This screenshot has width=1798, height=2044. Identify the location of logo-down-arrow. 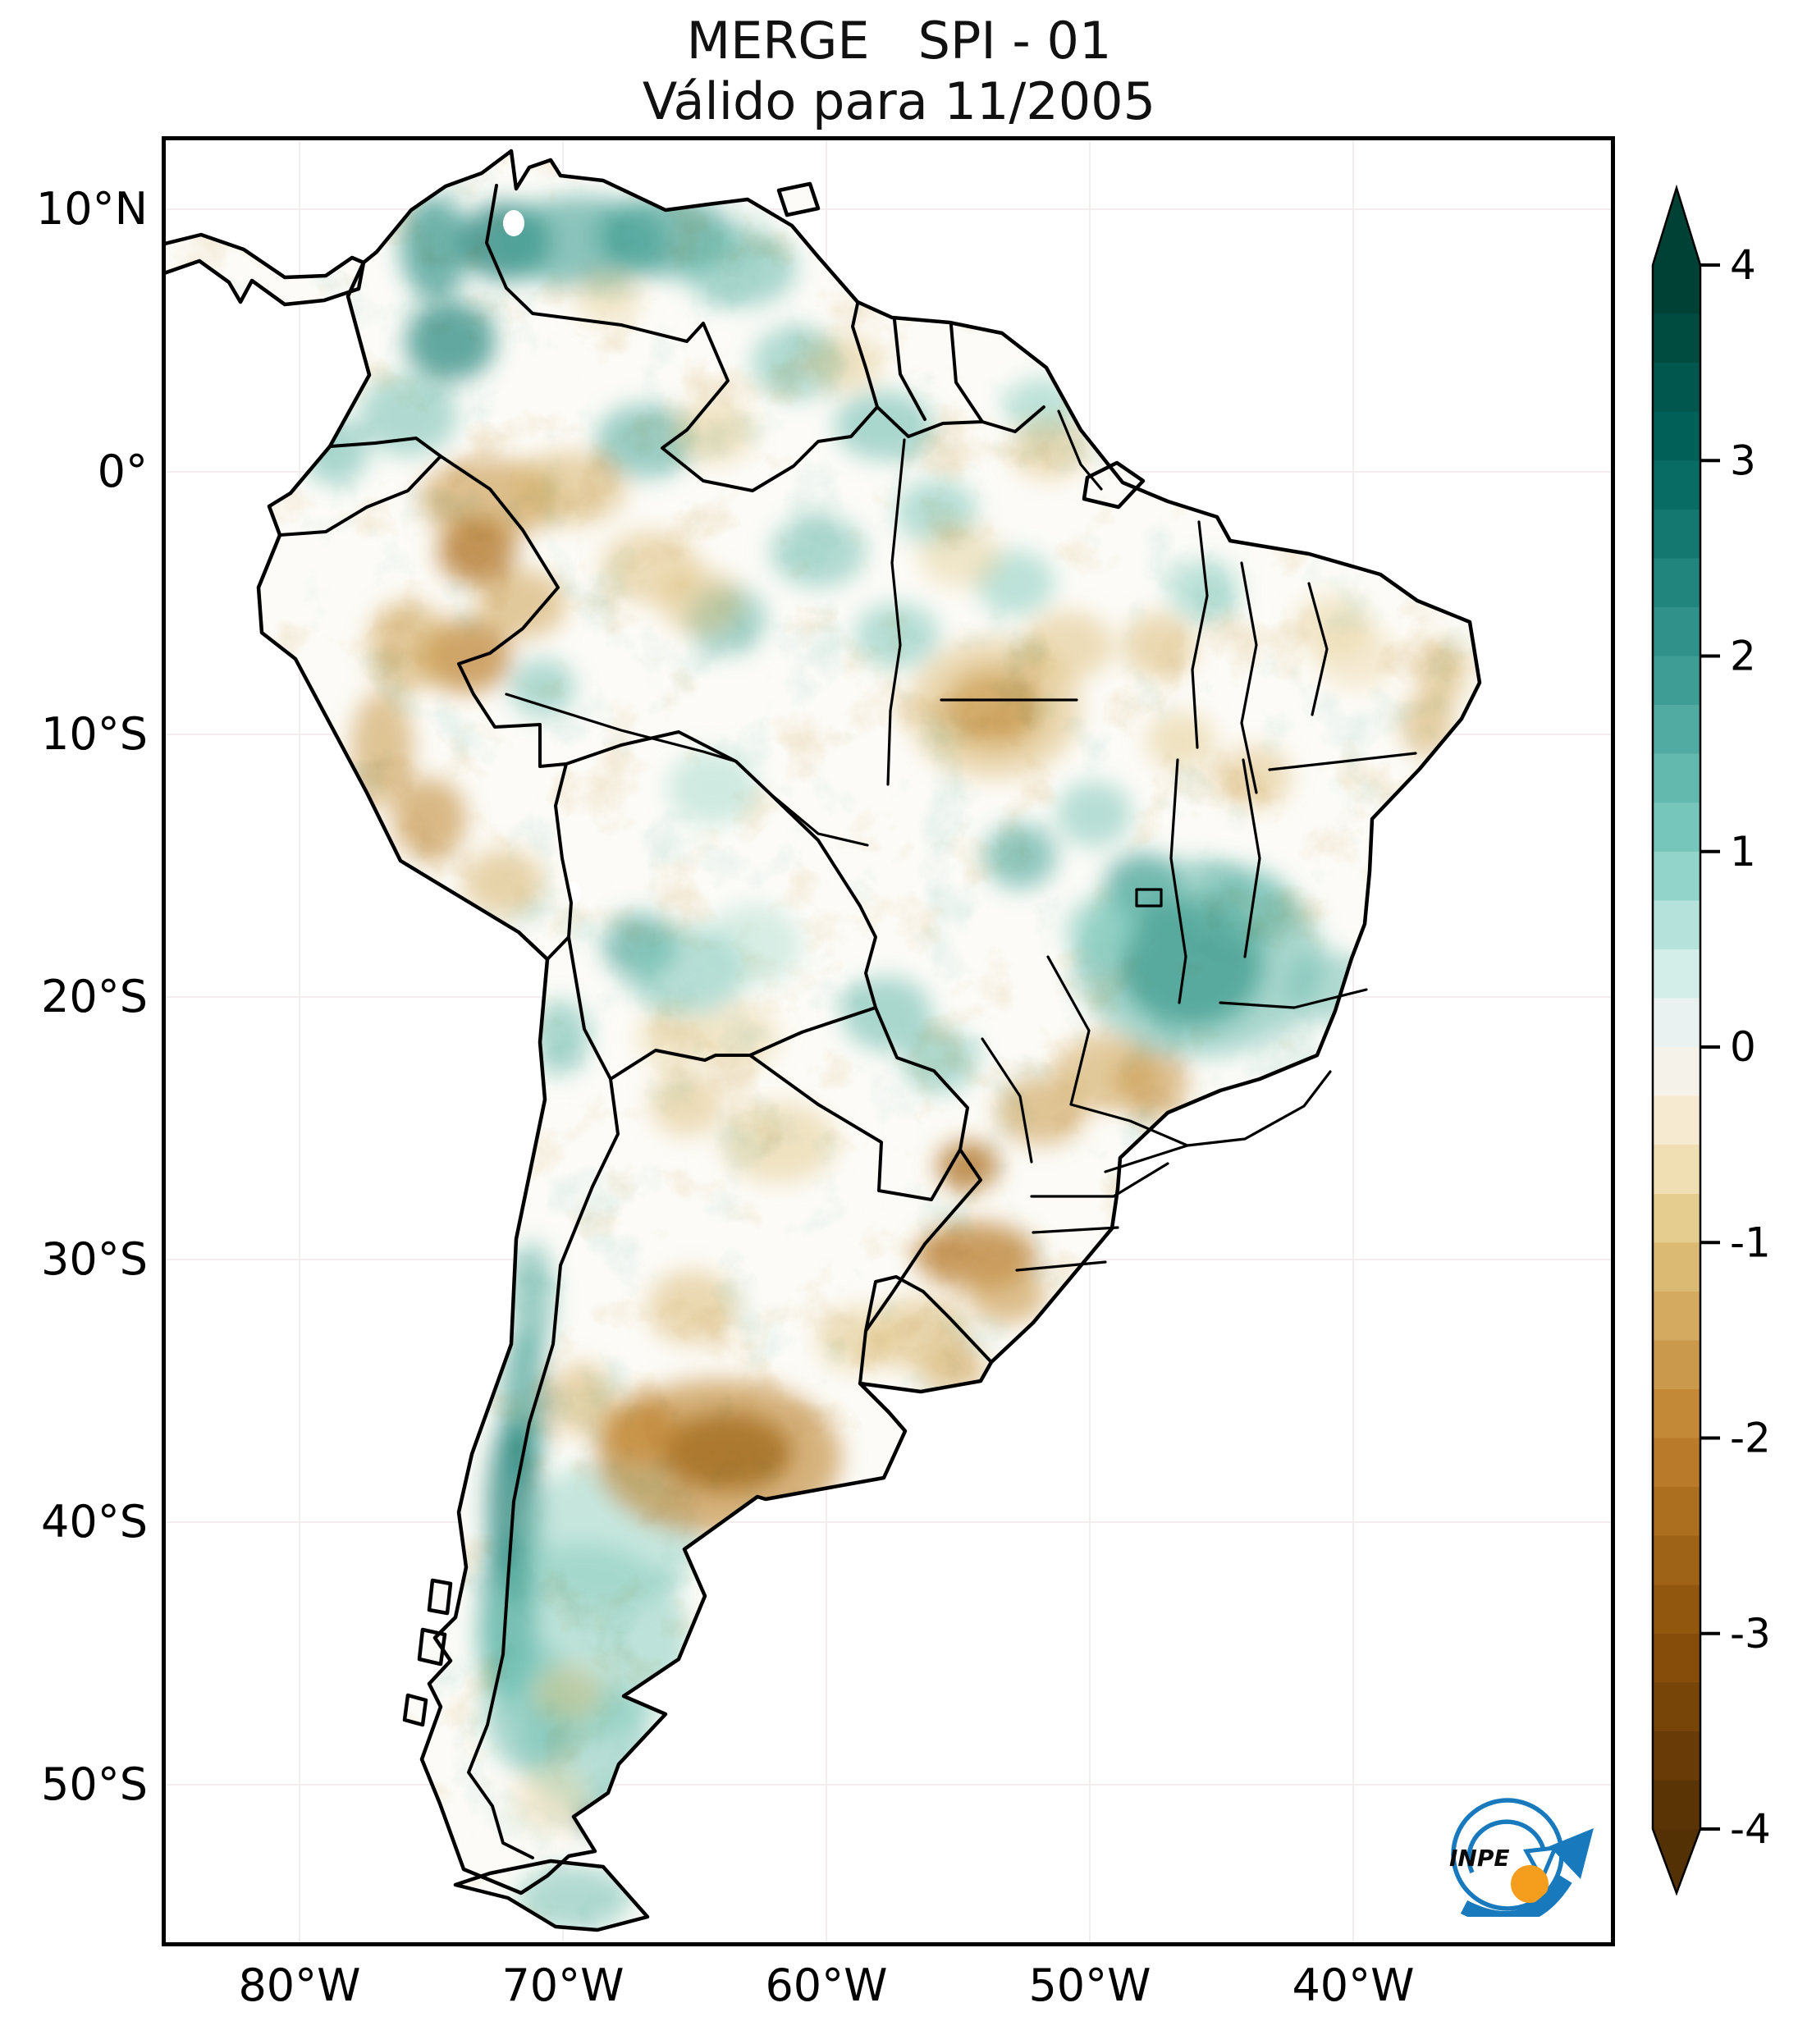
(1540, 1864).